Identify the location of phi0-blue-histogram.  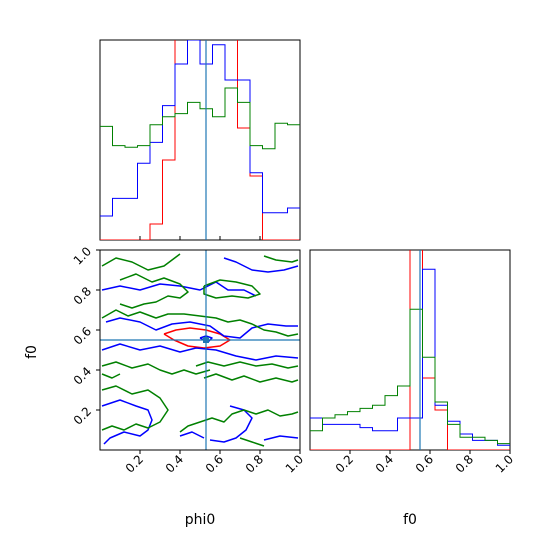
(200, 128).